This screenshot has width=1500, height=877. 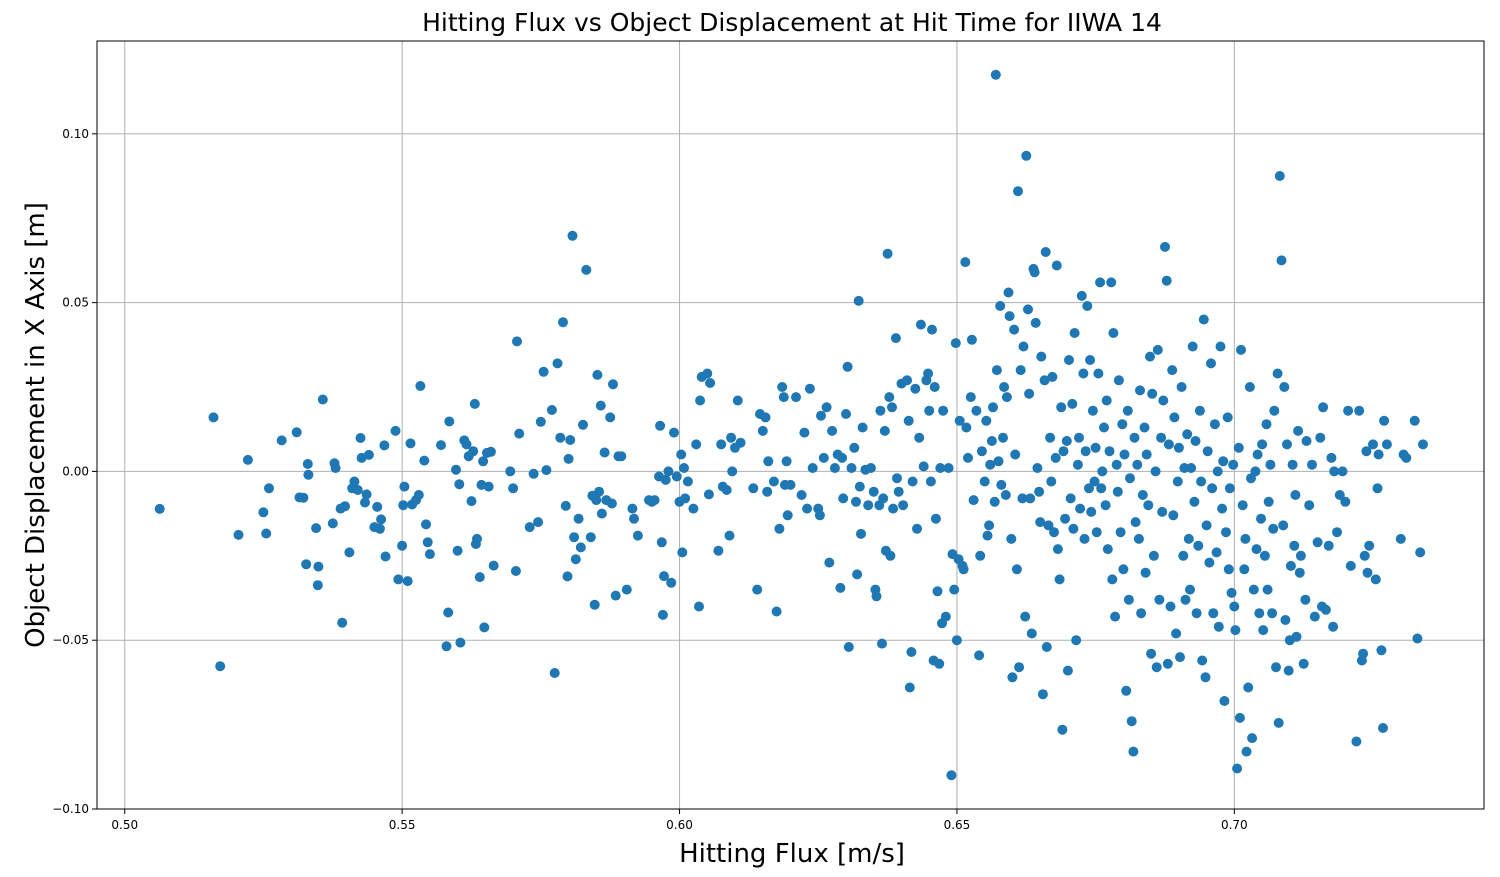 What do you see at coordinates (402, 825) in the screenshot?
I see `x-tick-label: 0.55` at bounding box center [402, 825].